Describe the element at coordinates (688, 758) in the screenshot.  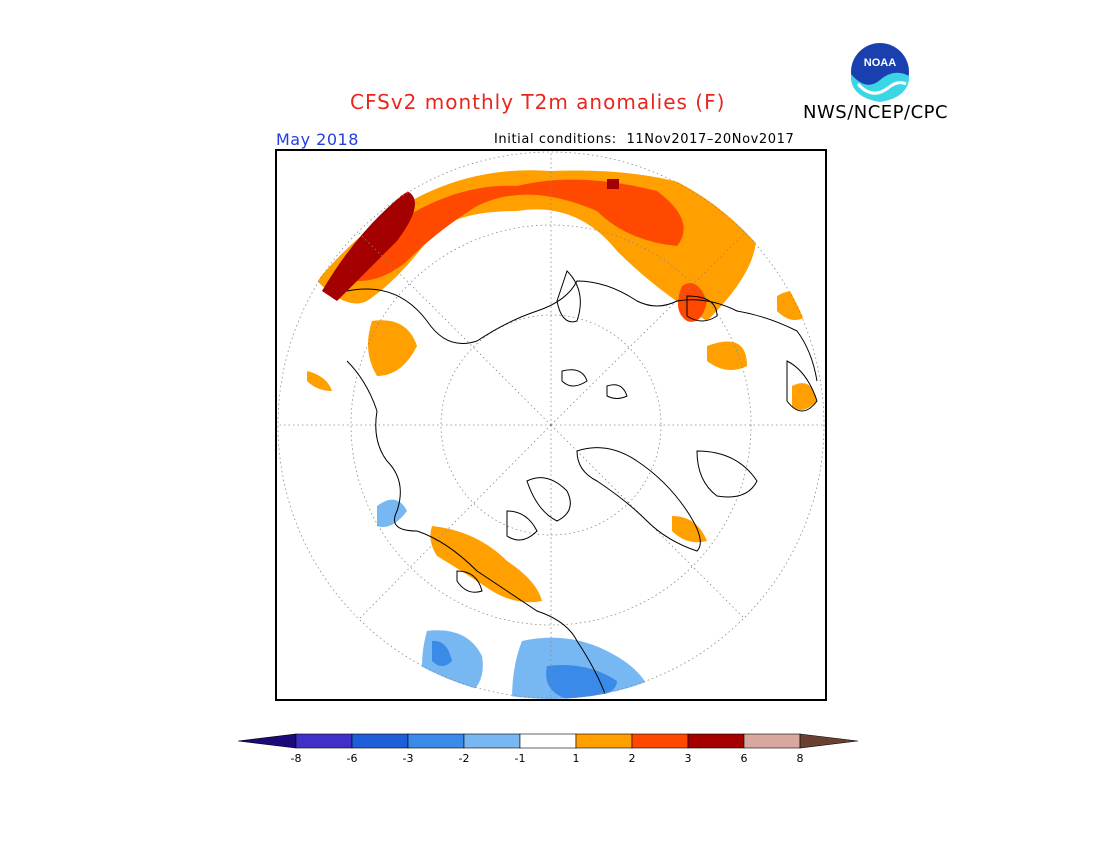
I see `colorbar-tick-label: 3` at that location.